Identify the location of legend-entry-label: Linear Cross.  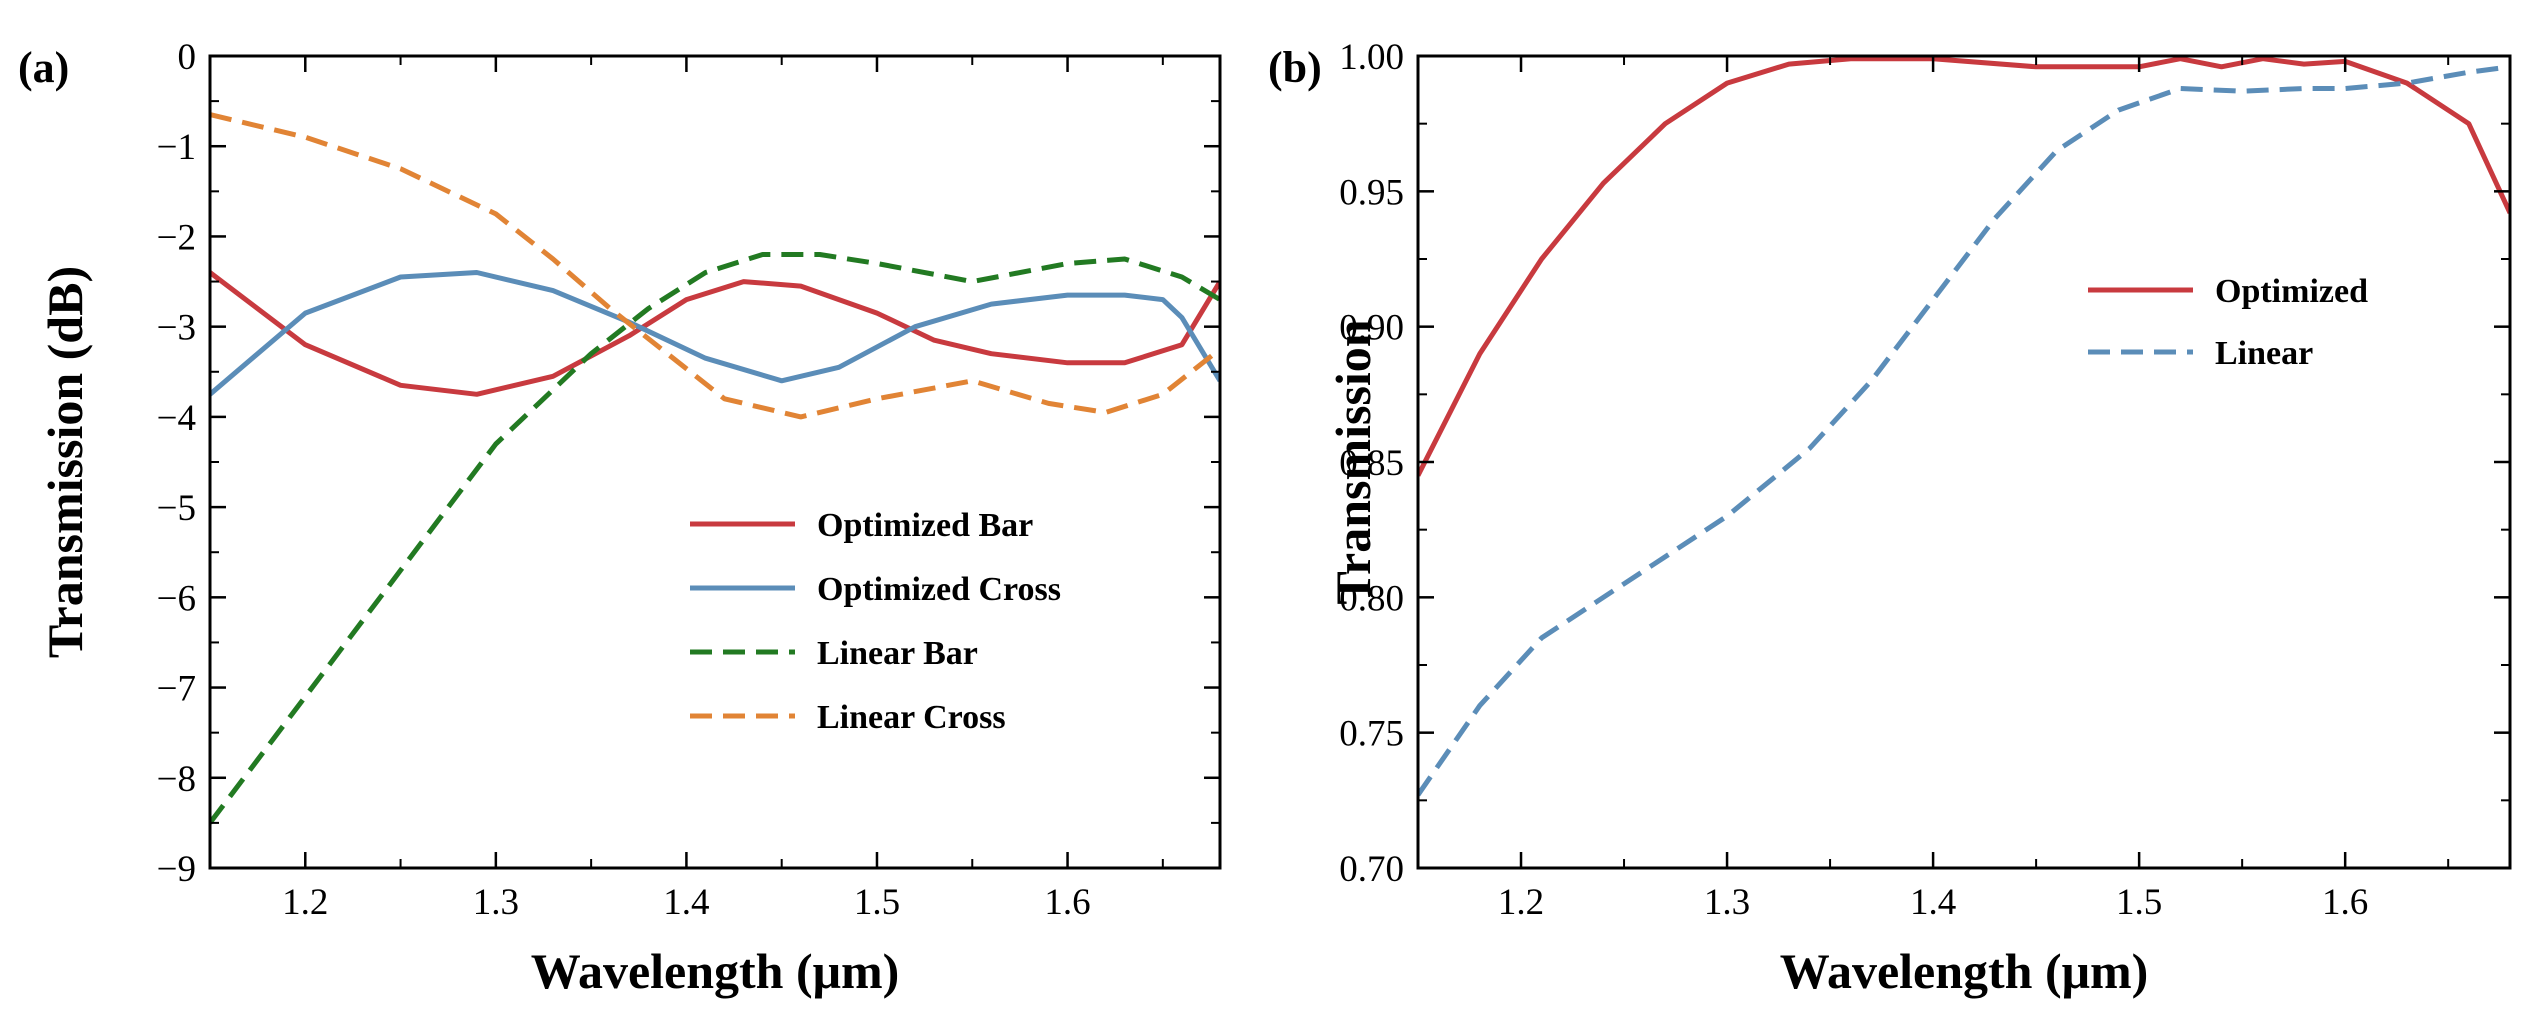
(911, 717).